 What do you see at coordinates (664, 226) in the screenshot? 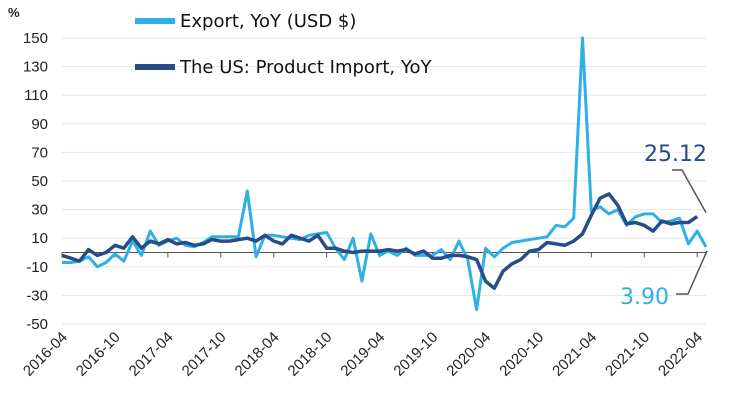
I see `annotations: 25.12 3.90` at bounding box center [664, 226].